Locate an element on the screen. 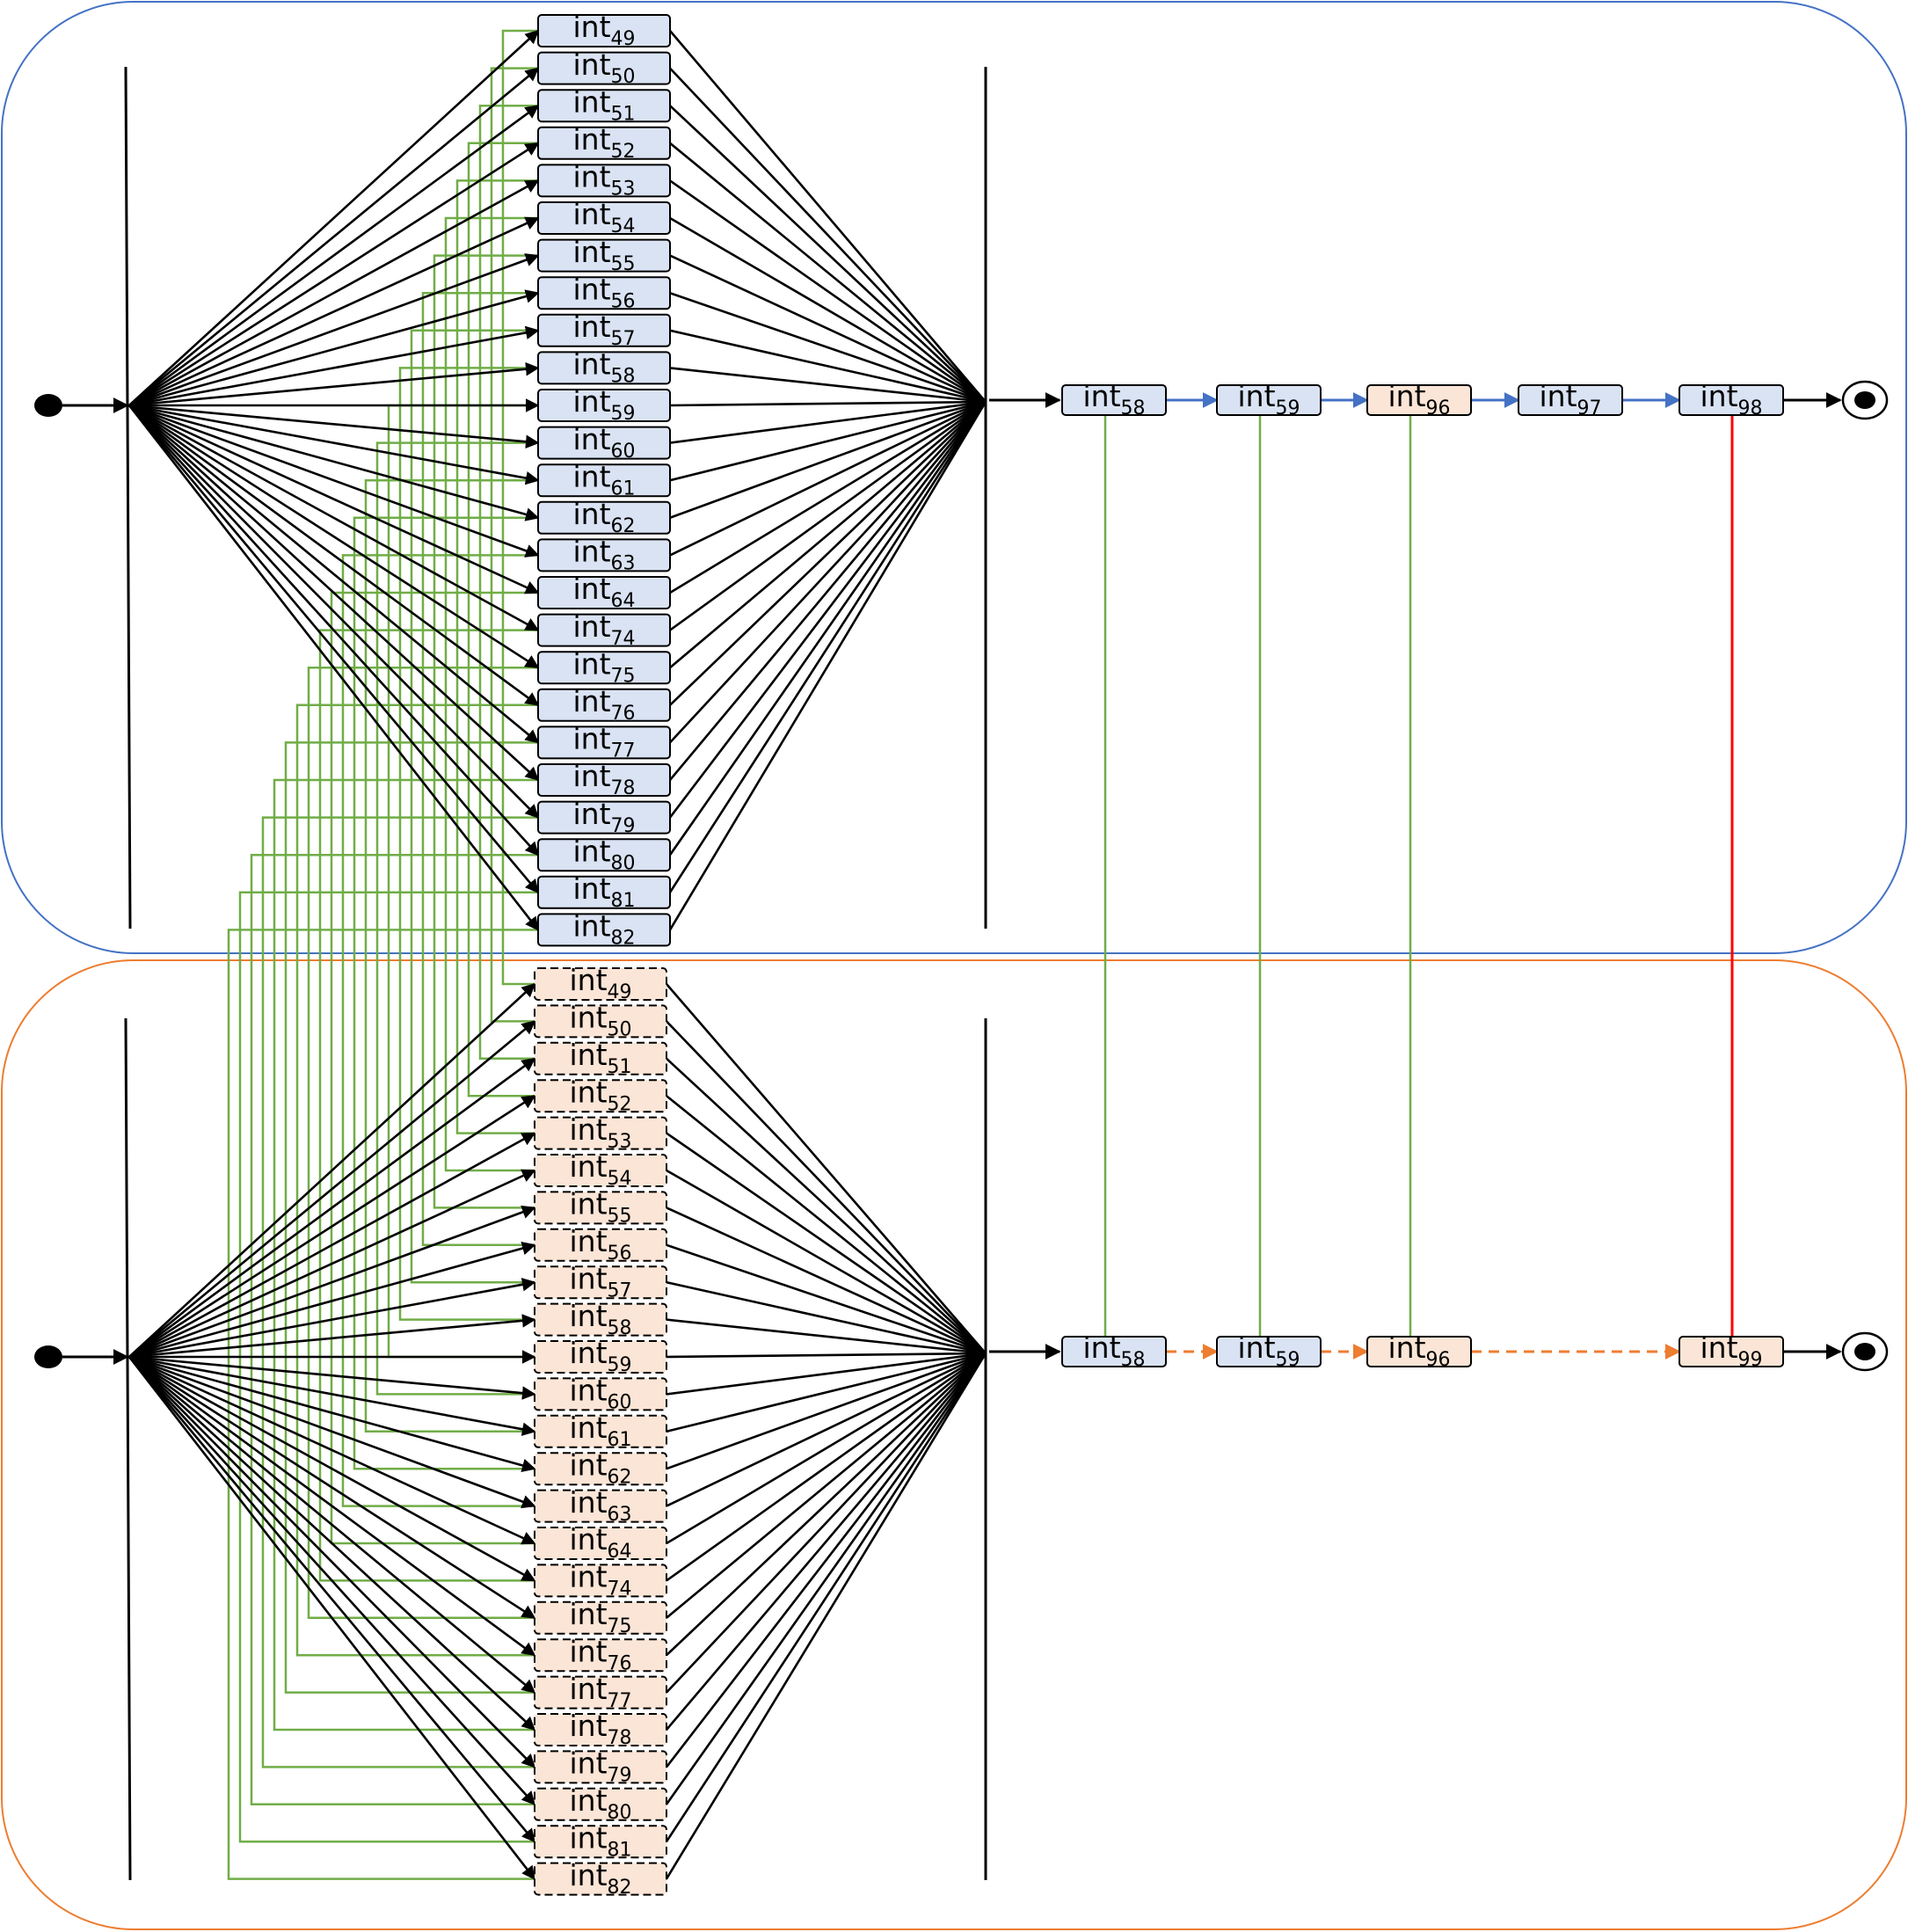  node-label: int77 is located at coordinates (600, 1692).